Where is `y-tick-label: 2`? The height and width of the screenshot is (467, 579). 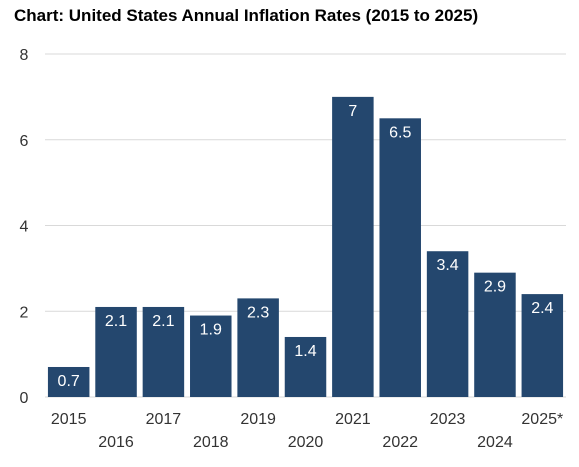 y-tick-label: 2 is located at coordinates (24, 312).